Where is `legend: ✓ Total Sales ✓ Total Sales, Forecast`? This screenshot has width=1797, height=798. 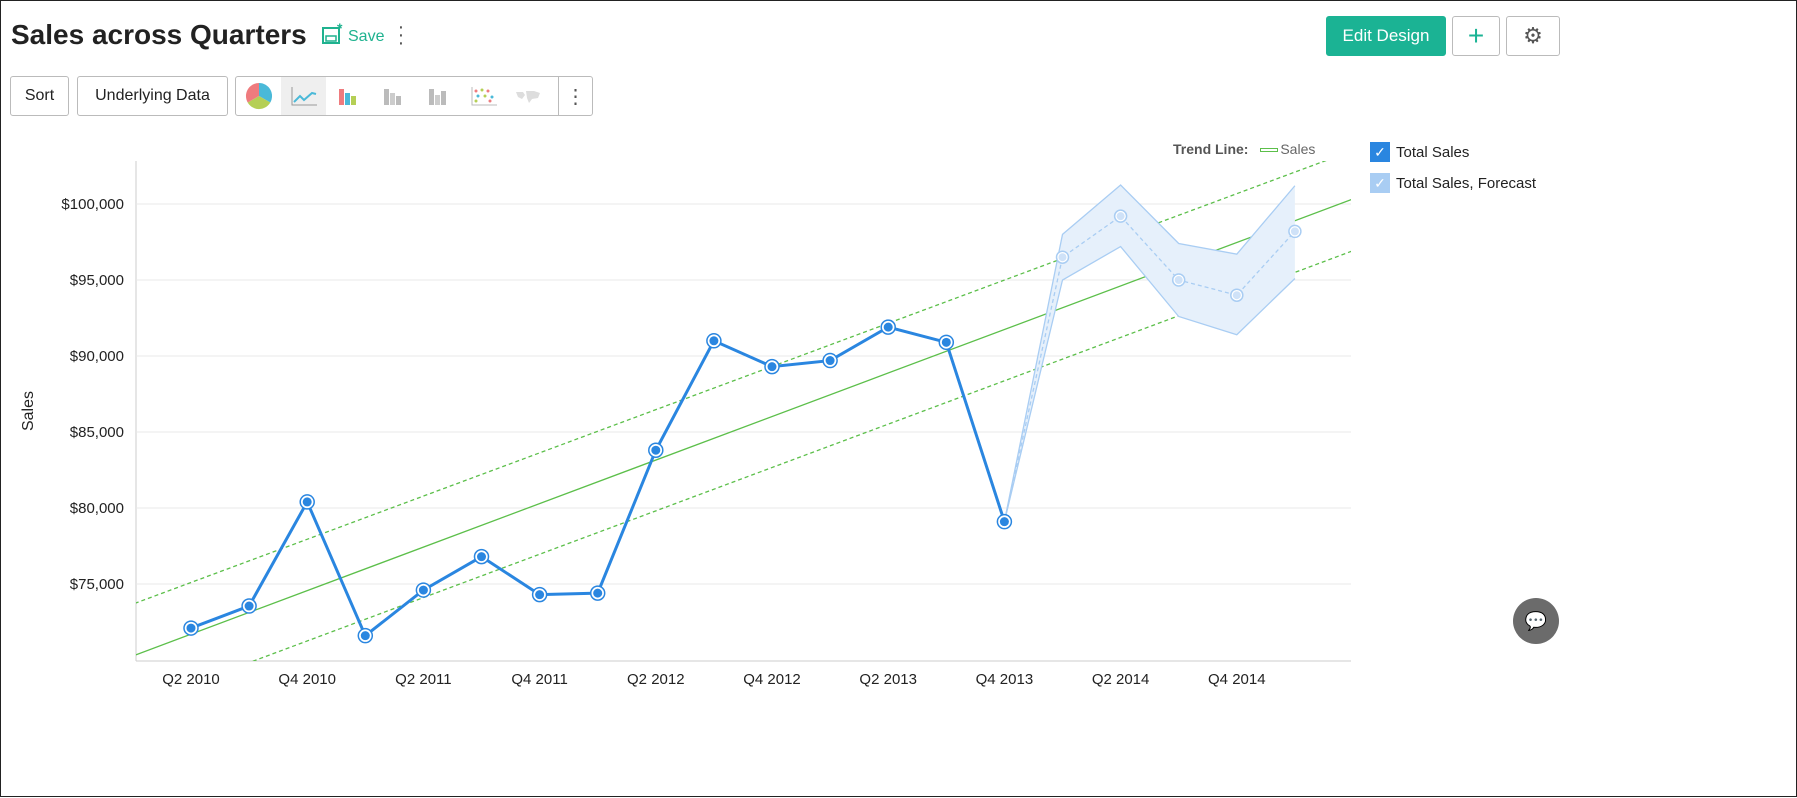 legend: ✓ Total Sales ✓ Total Sales, Forecast is located at coordinates (1453, 172).